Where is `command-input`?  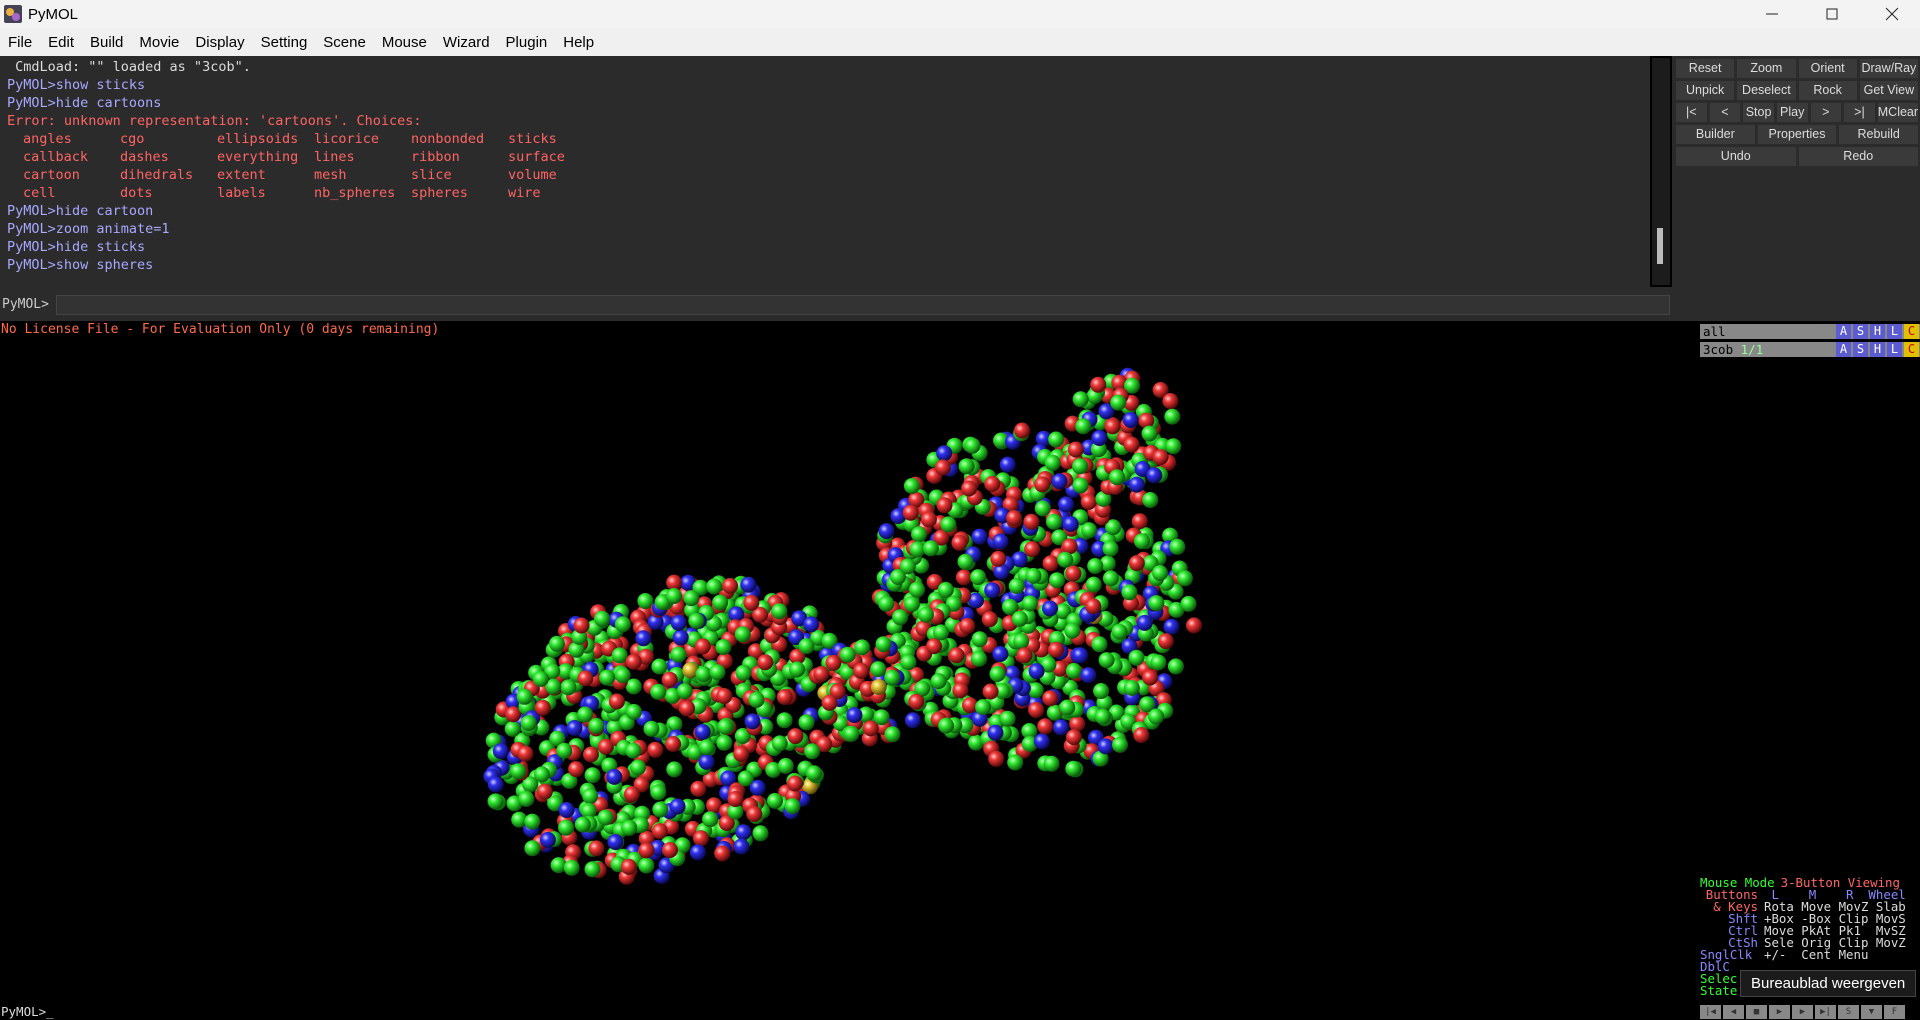
command-input is located at coordinates (863, 305).